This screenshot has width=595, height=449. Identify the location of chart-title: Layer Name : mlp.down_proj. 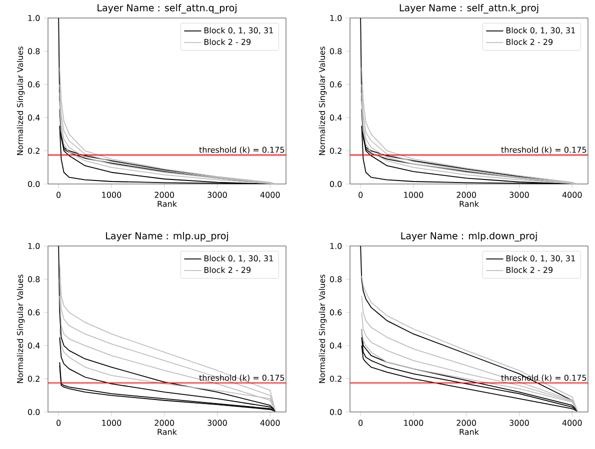
(469, 237).